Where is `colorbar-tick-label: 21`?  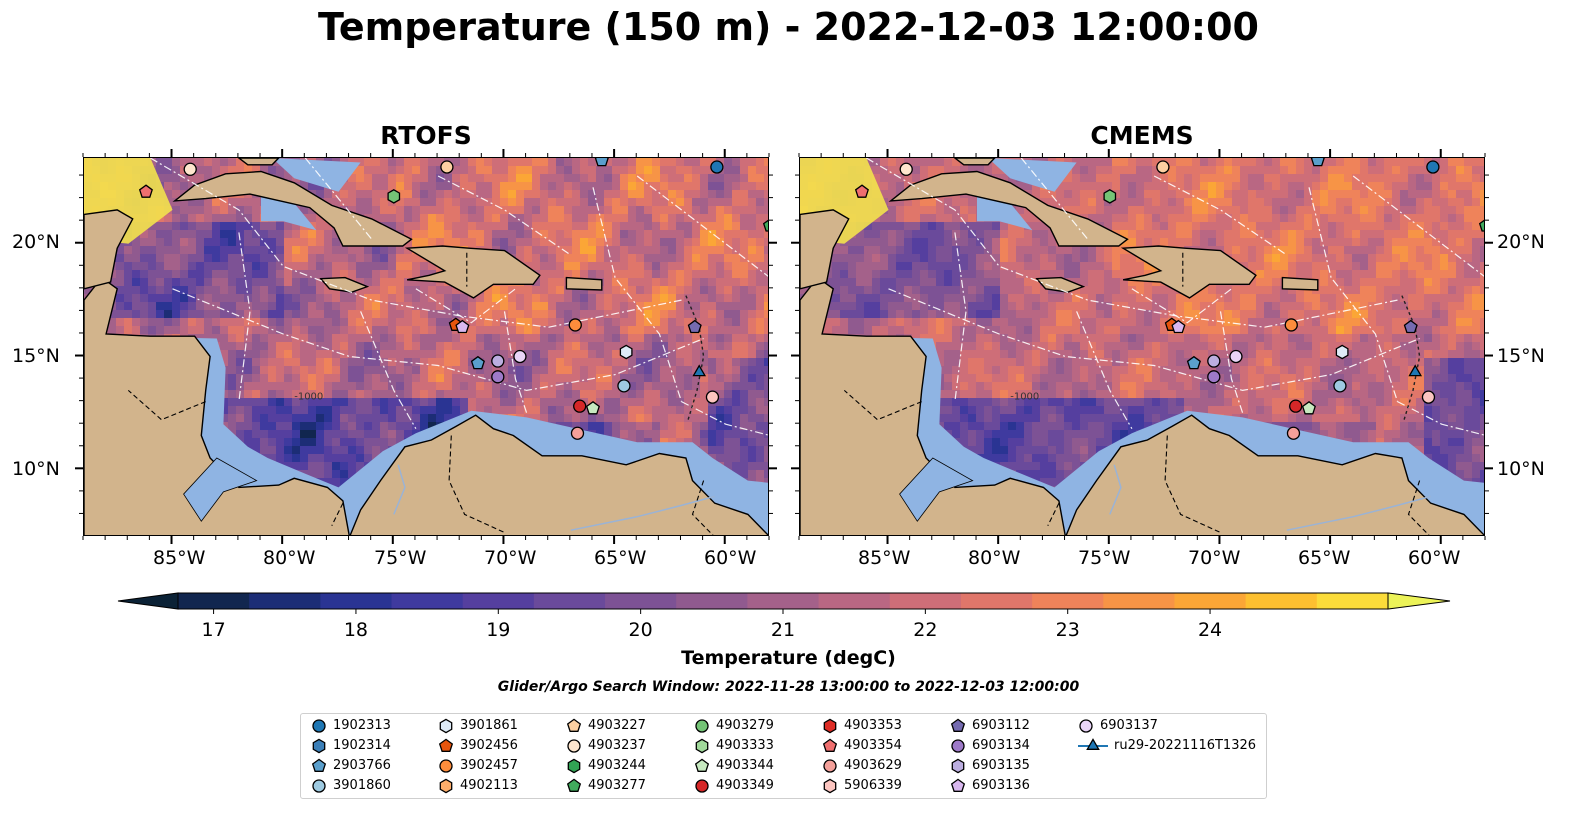 colorbar-tick-label: 21 is located at coordinates (783, 630).